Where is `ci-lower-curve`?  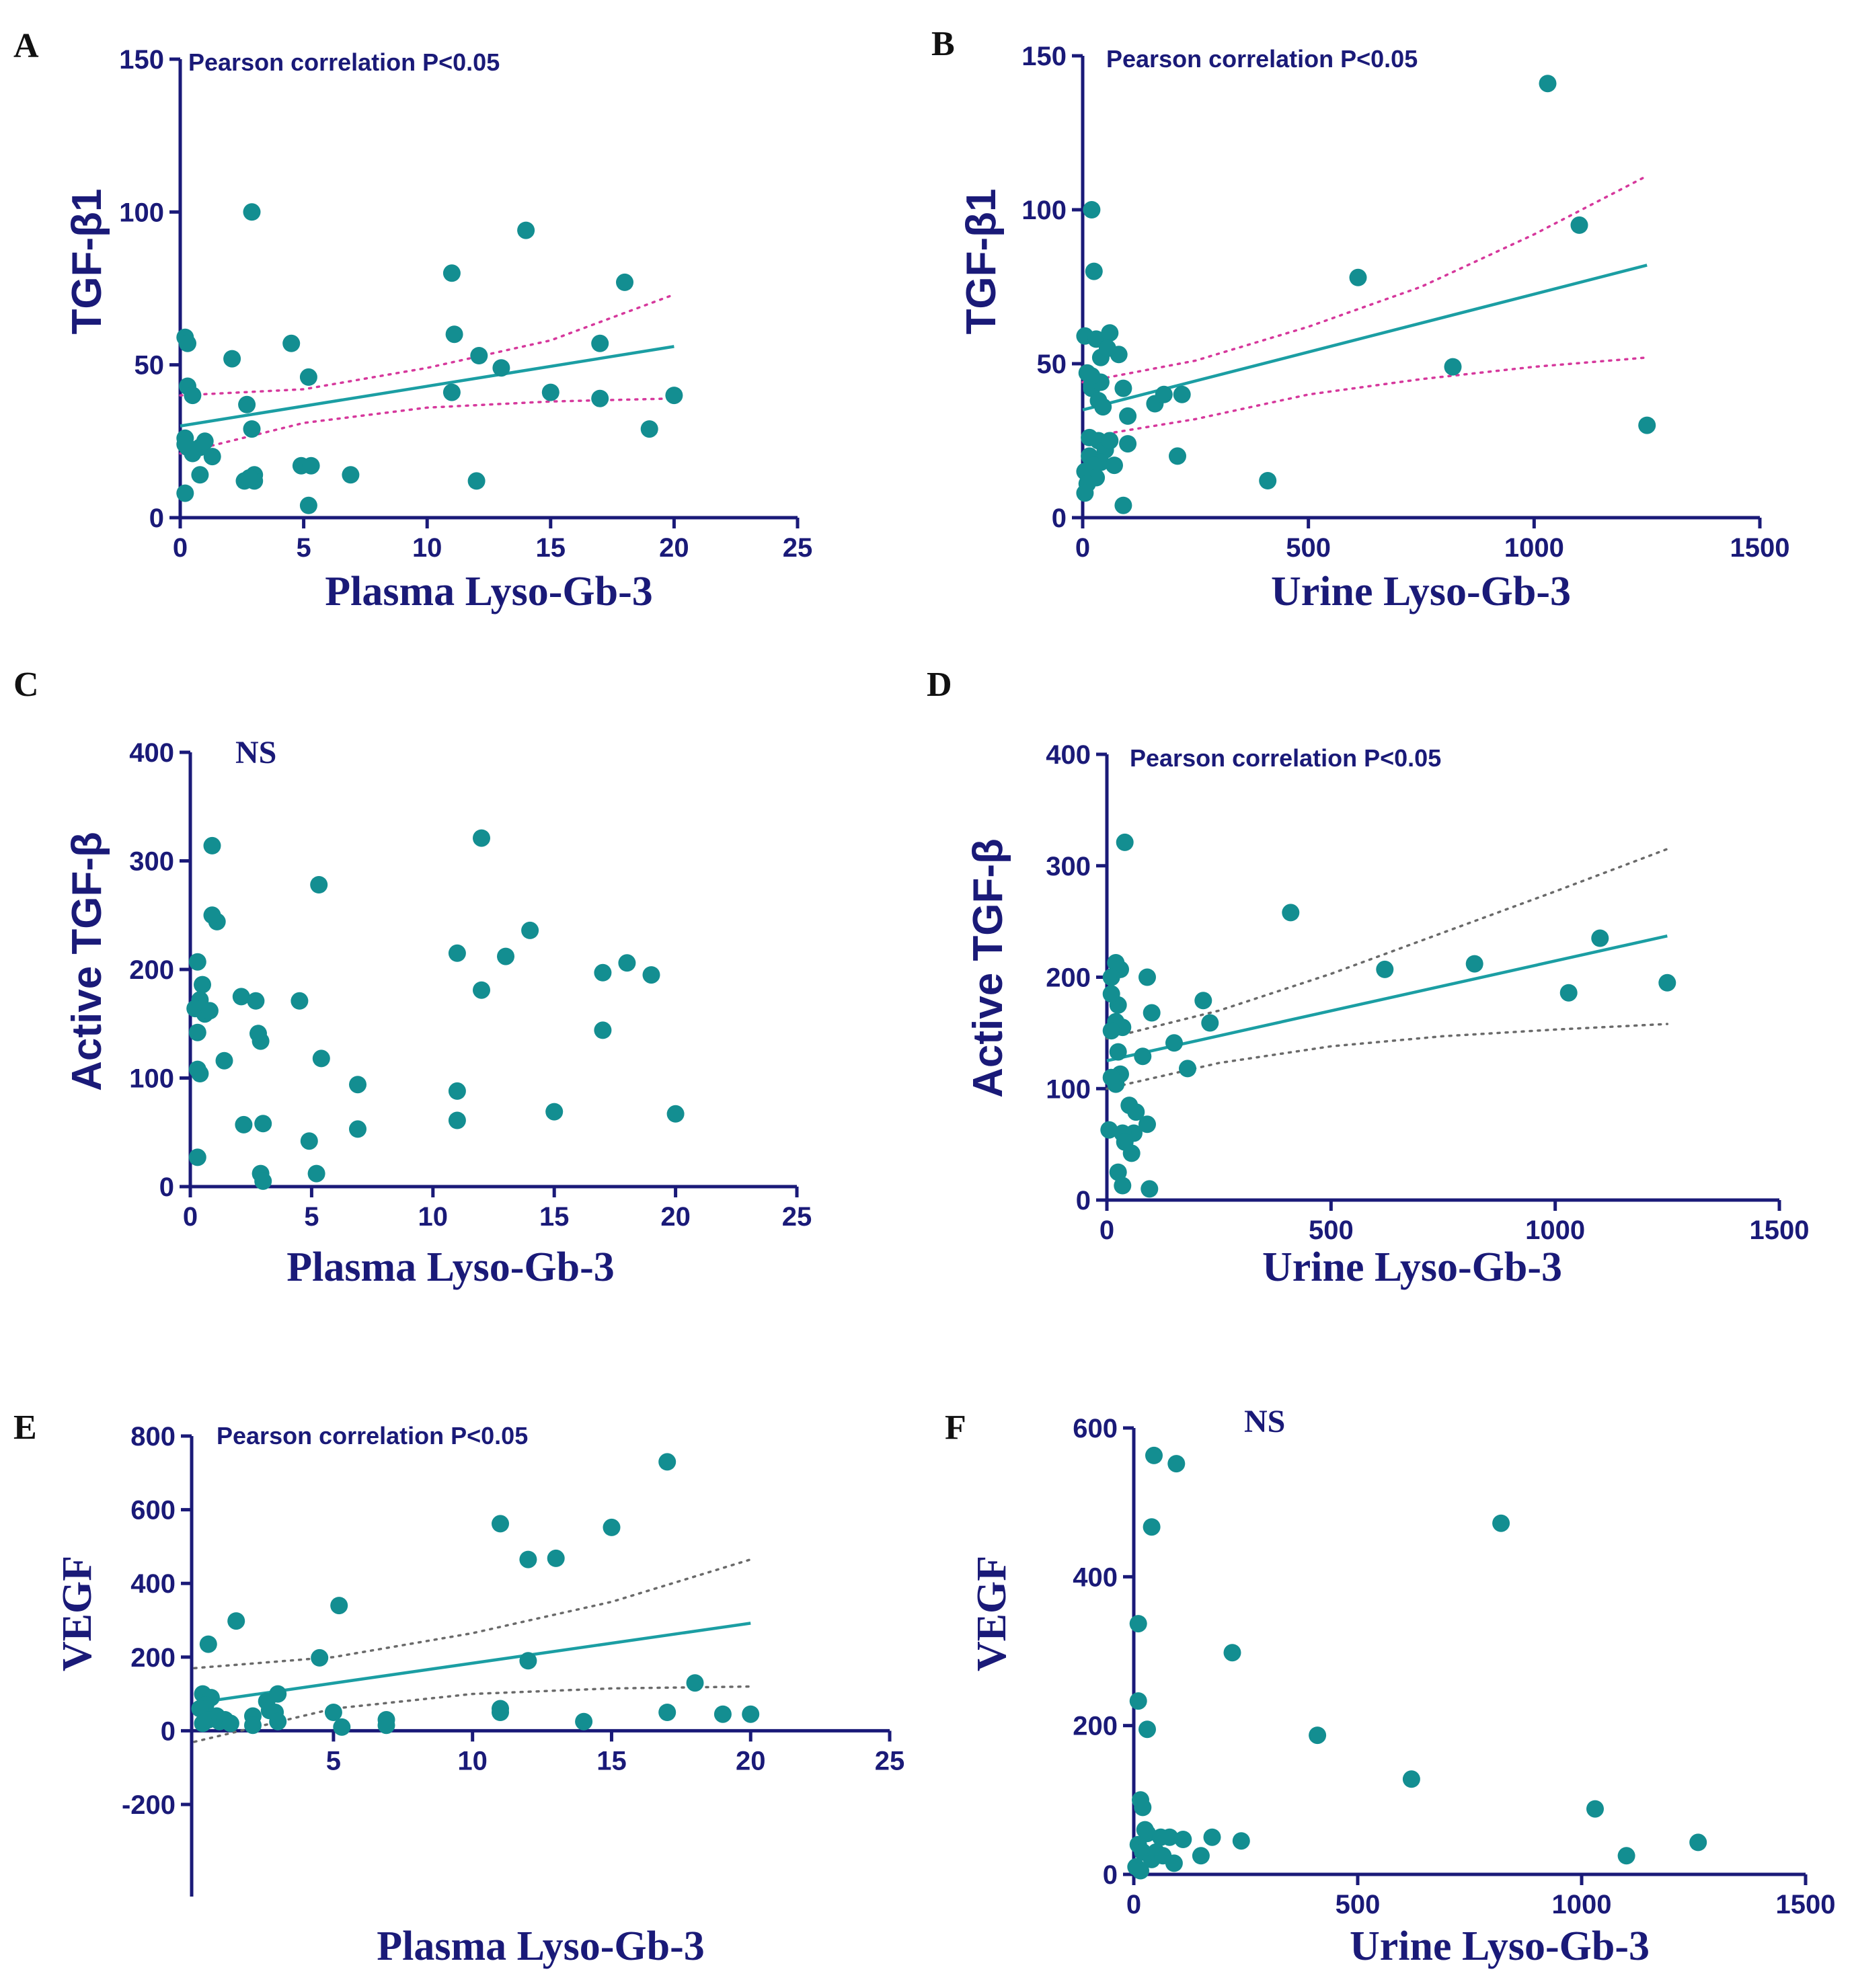
ci-lower-curve is located at coordinates (427, 426).